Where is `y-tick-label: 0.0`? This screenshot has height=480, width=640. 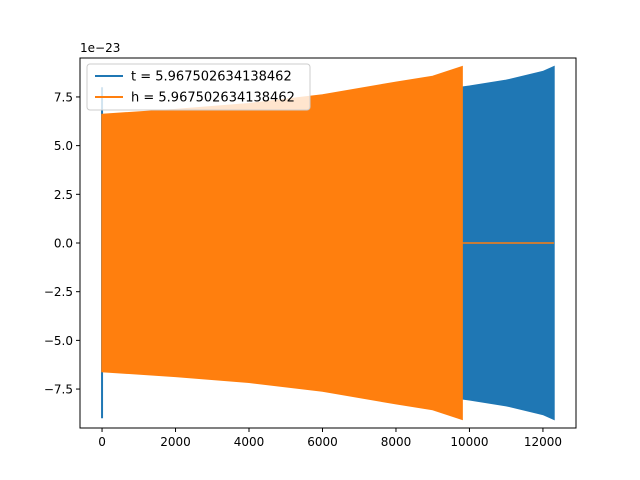 y-tick-label: 0.0 is located at coordinates (63, 244).